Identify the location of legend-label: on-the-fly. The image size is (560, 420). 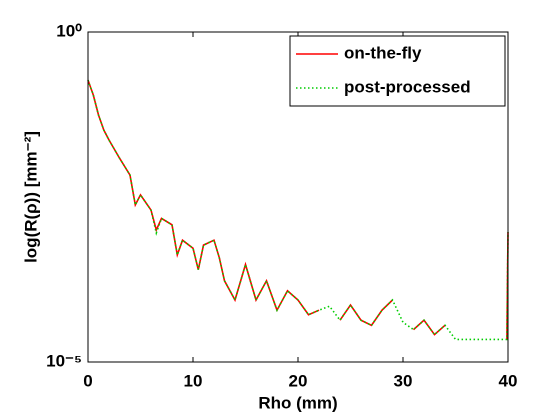
(383, 52).